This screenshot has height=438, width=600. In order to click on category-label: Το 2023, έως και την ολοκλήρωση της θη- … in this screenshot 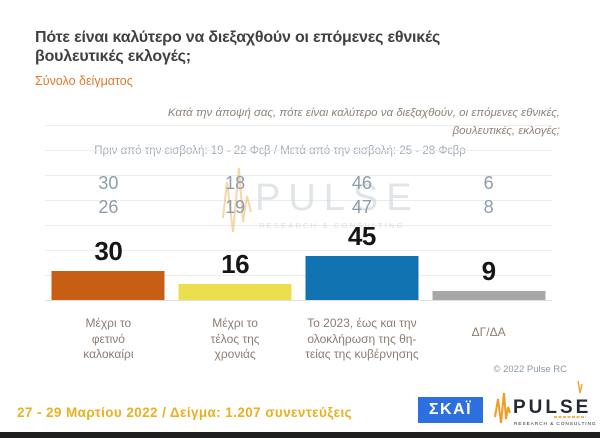, I will do `click(362, 339)`.